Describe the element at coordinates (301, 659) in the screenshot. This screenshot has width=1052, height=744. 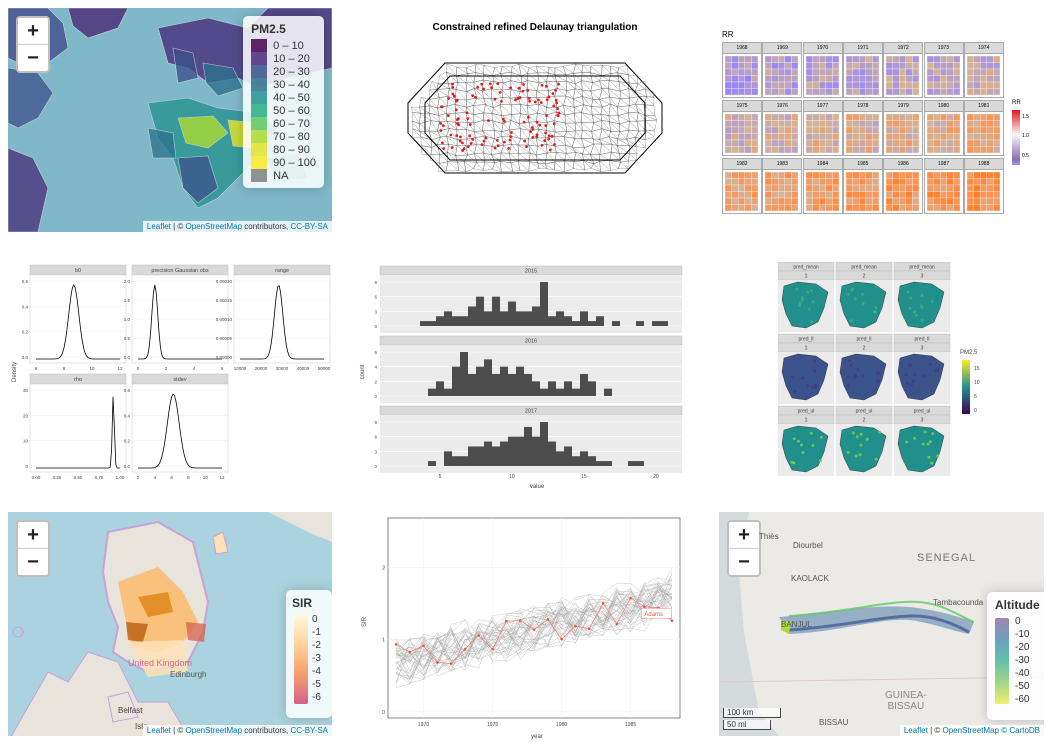
I see `sir-legend-gradient` at that location.